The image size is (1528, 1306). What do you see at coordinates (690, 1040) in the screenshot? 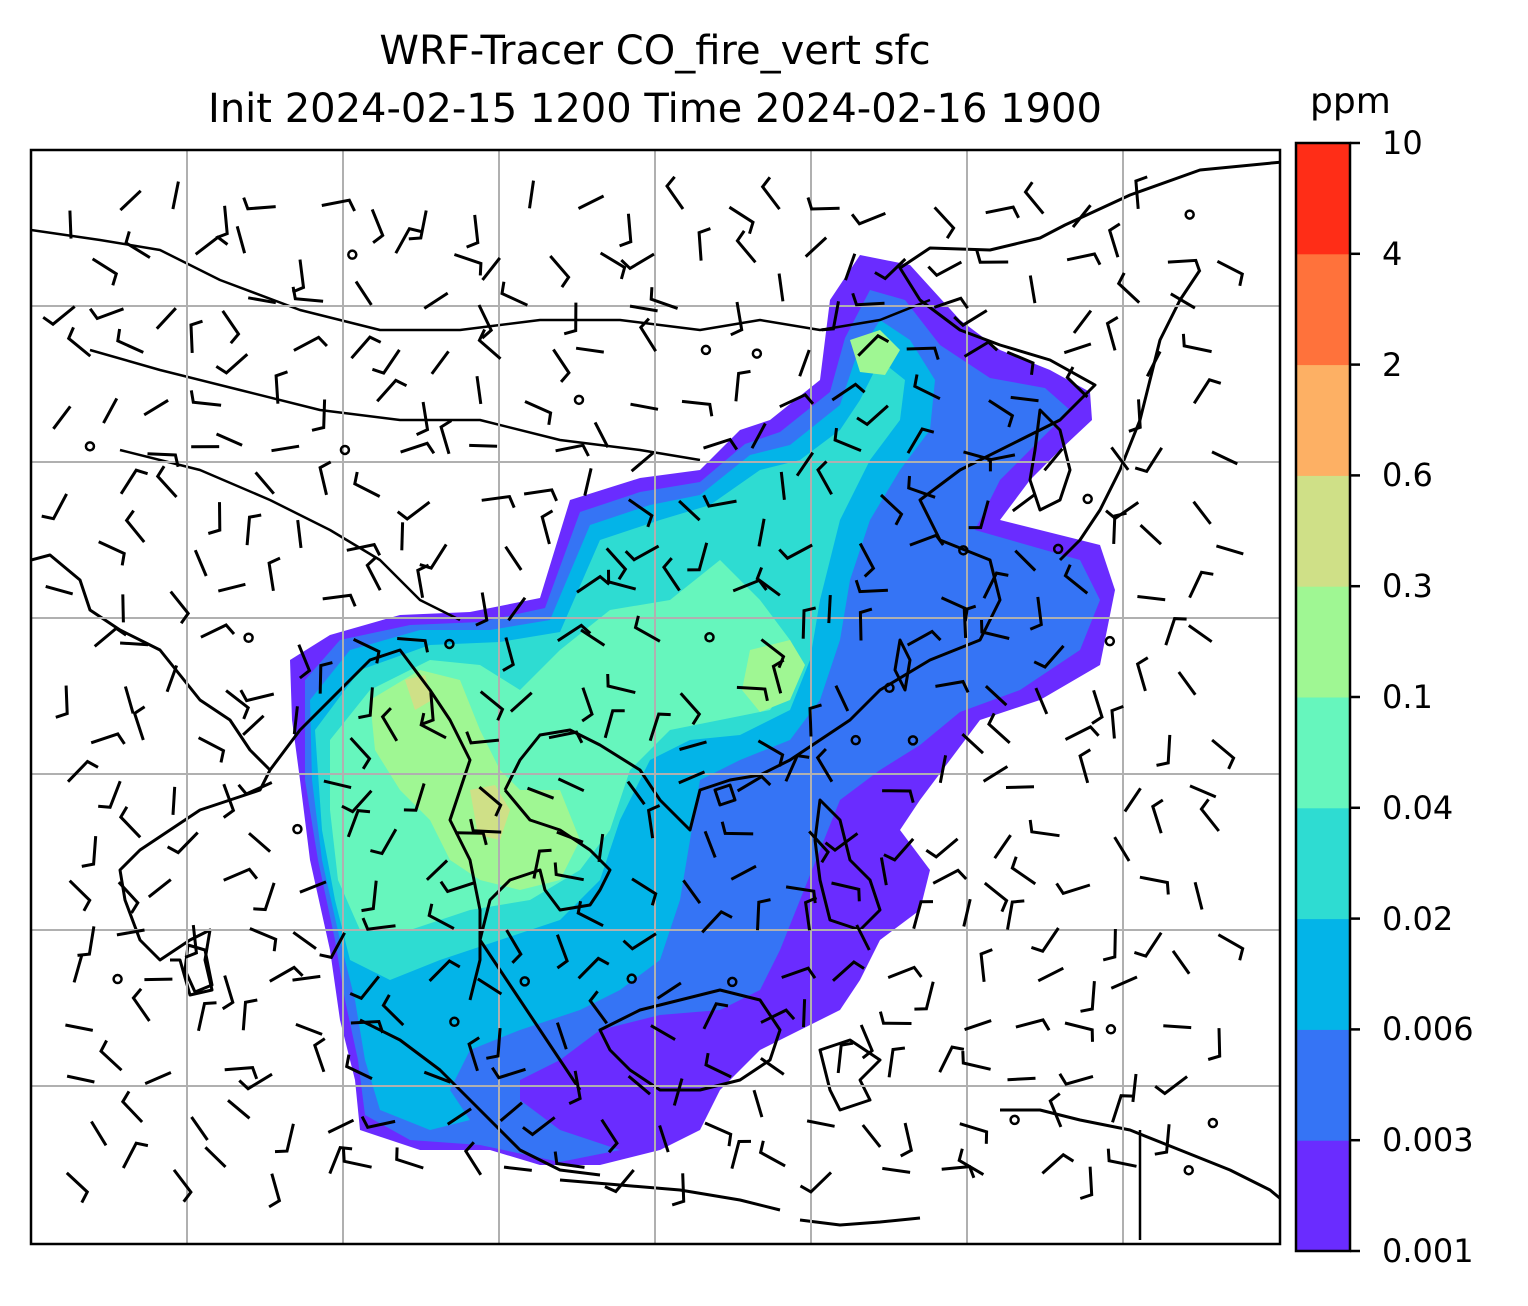
I see `coastline-borneo` at bounding box center [690, 1040].